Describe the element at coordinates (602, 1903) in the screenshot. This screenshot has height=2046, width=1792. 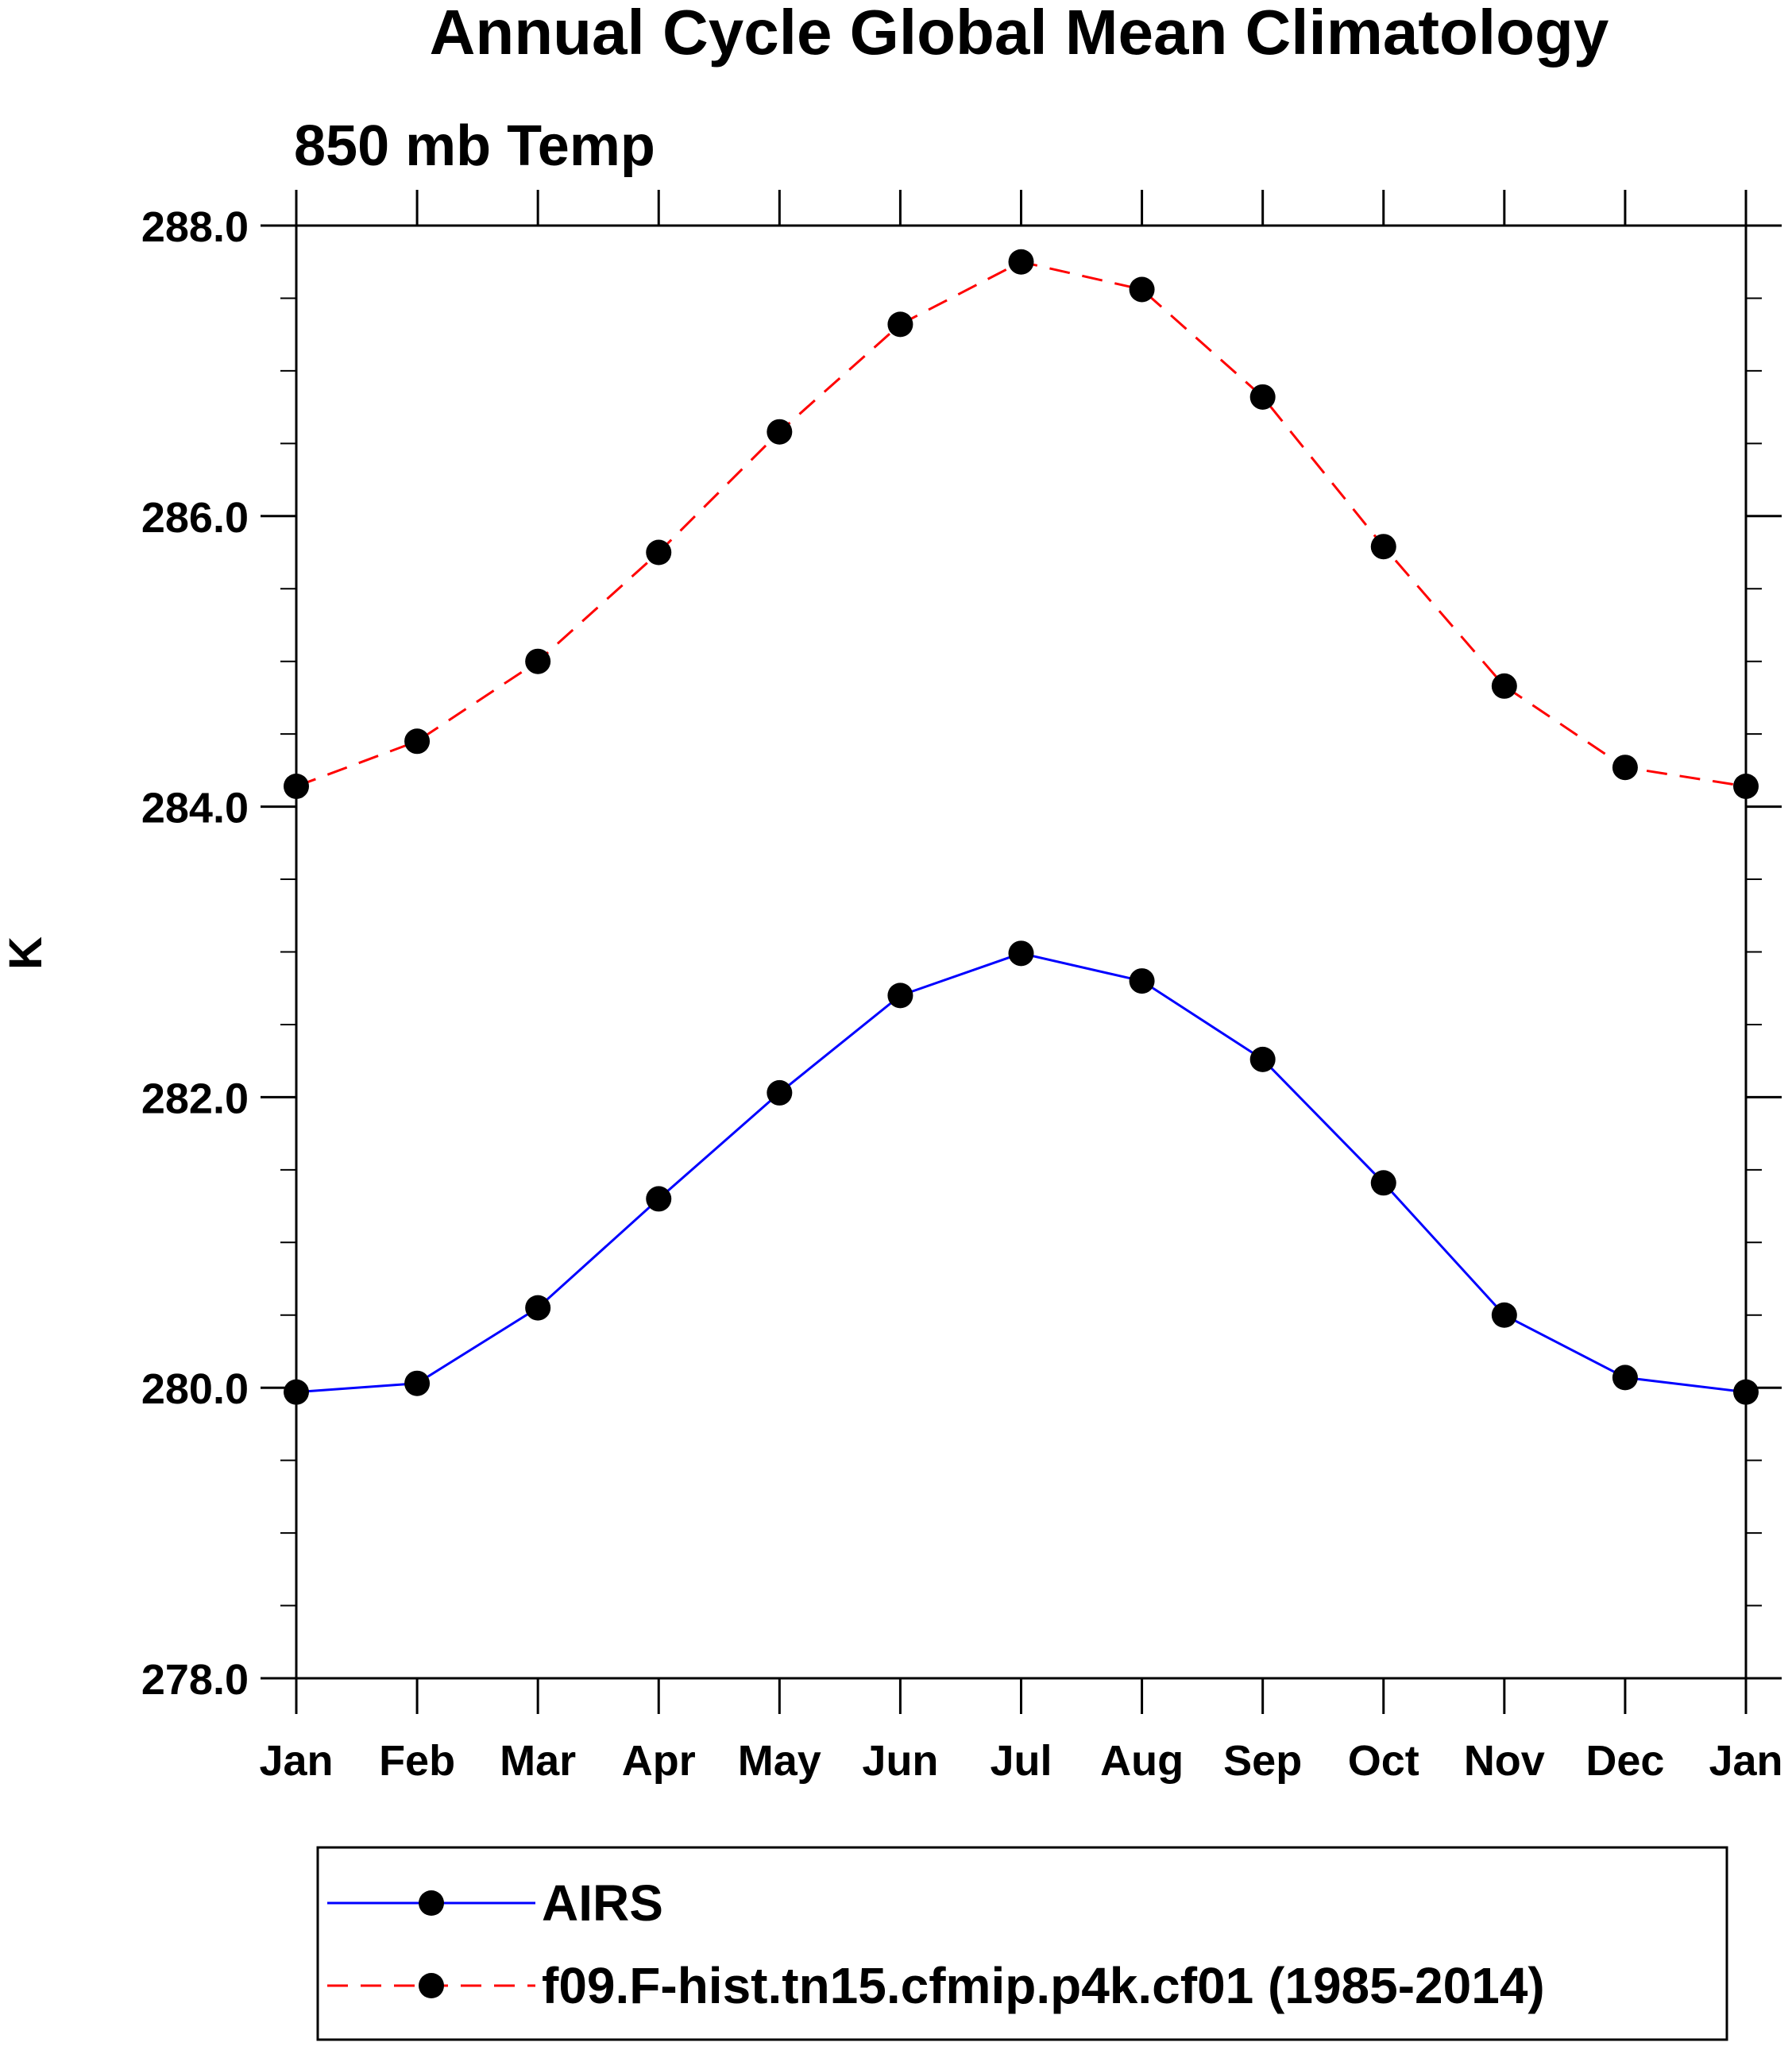
I see `legend-label-airs: AIRS` at that location.